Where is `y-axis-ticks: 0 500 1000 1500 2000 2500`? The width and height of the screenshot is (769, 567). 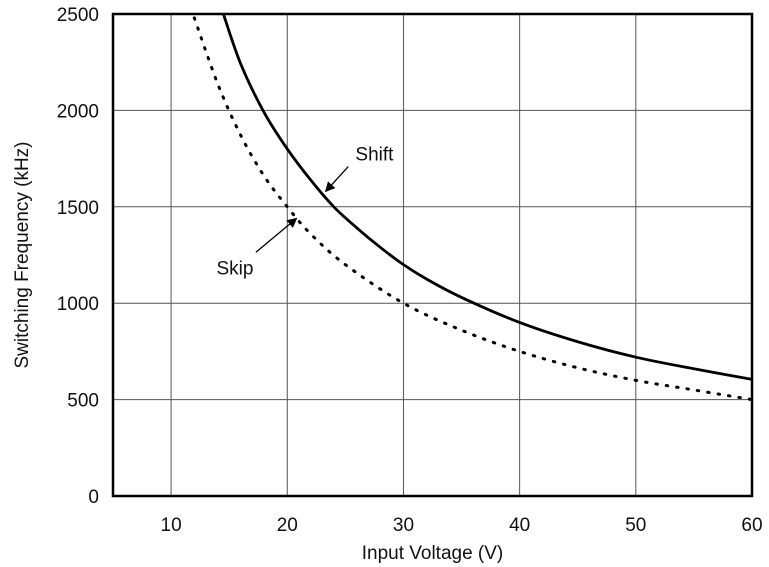 y-axis-ticks: 0 500 1000 1500 2000 2500 is located at coordinates (78, 256).